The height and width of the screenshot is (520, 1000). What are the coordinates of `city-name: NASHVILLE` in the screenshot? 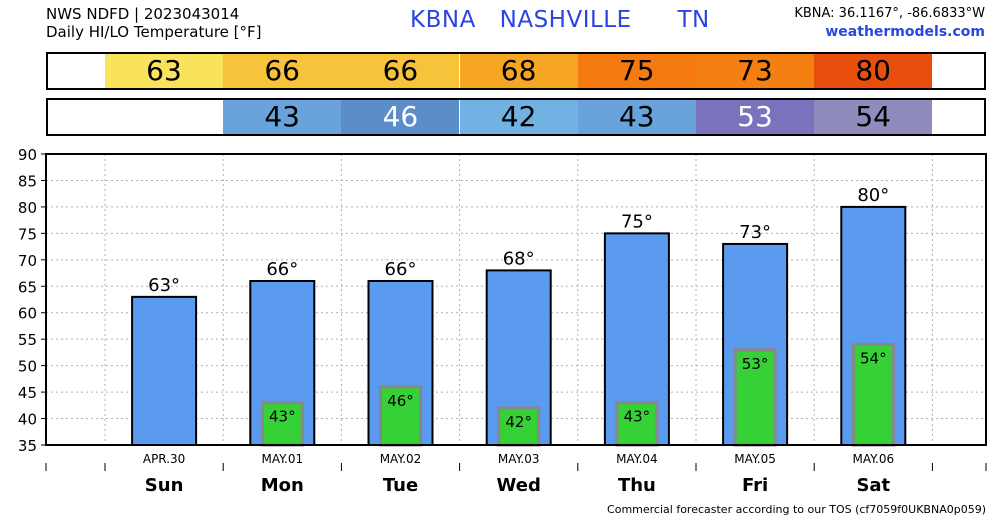 It's located at (565, 20).